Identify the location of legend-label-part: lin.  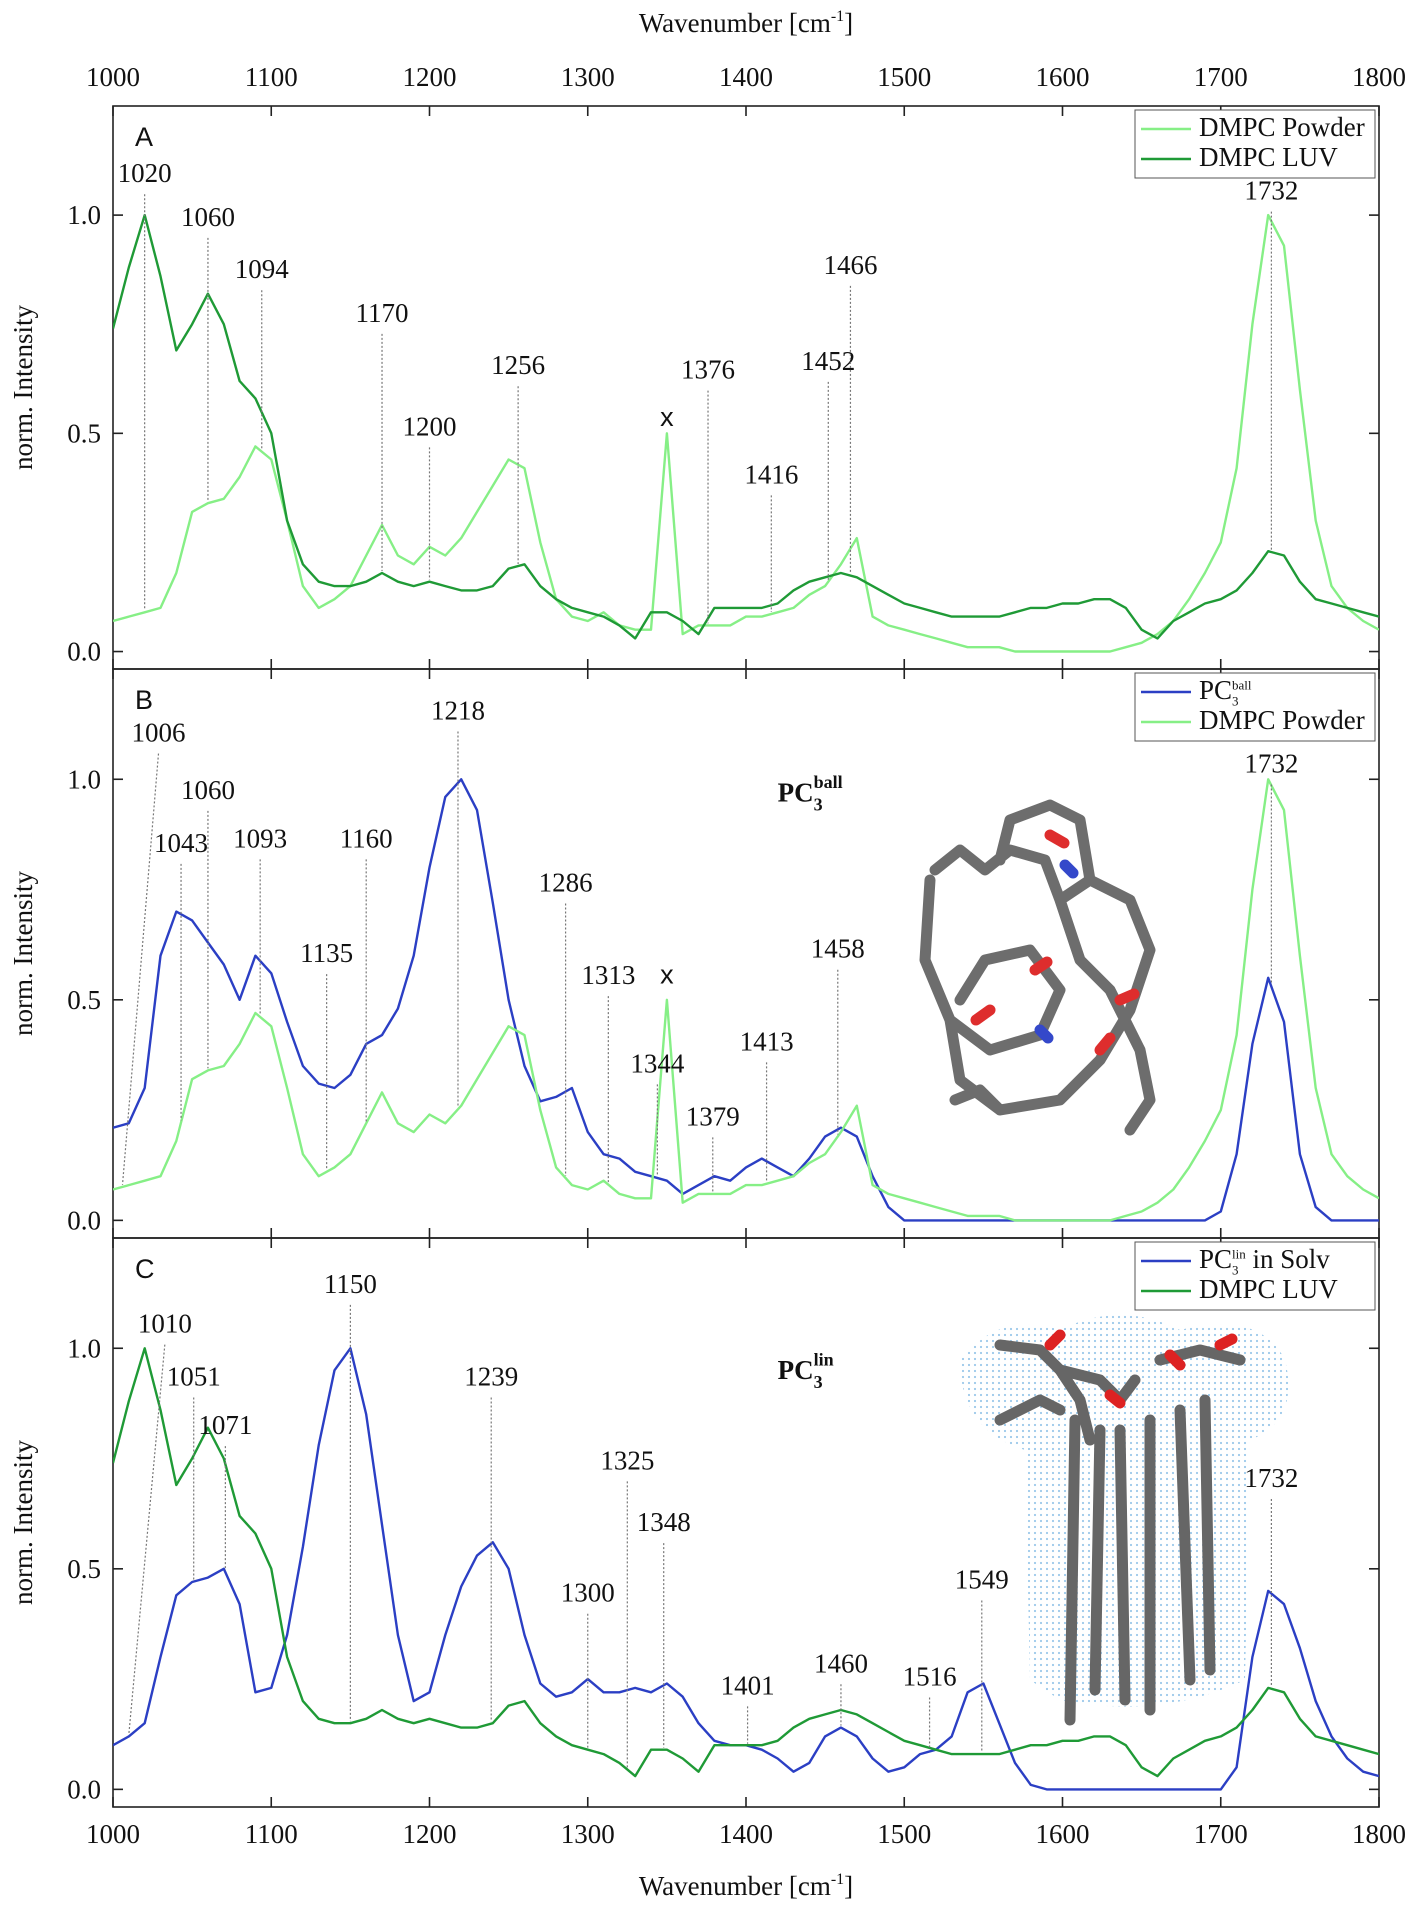
(1239, 1254).